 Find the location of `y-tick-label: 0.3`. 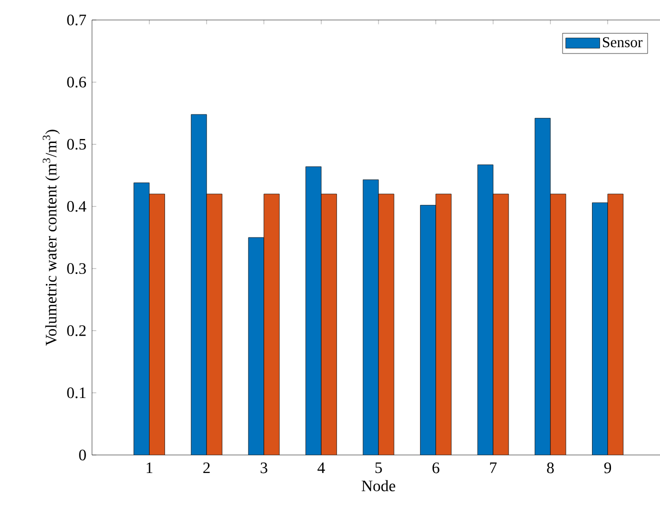

y-tick-label: 0.3 is located at coordinates (76, 268).